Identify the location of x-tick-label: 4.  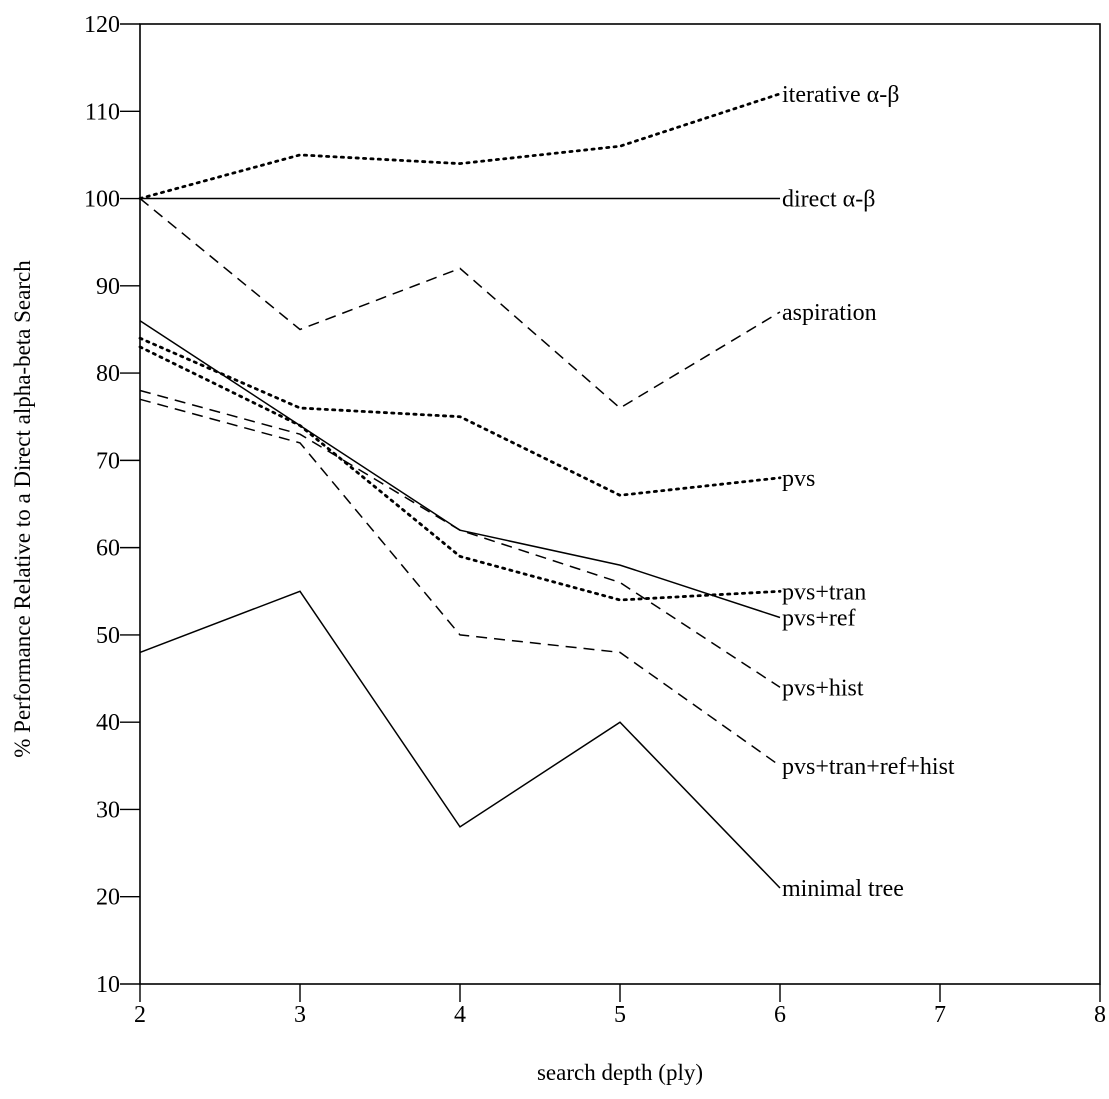
(460, 1015).